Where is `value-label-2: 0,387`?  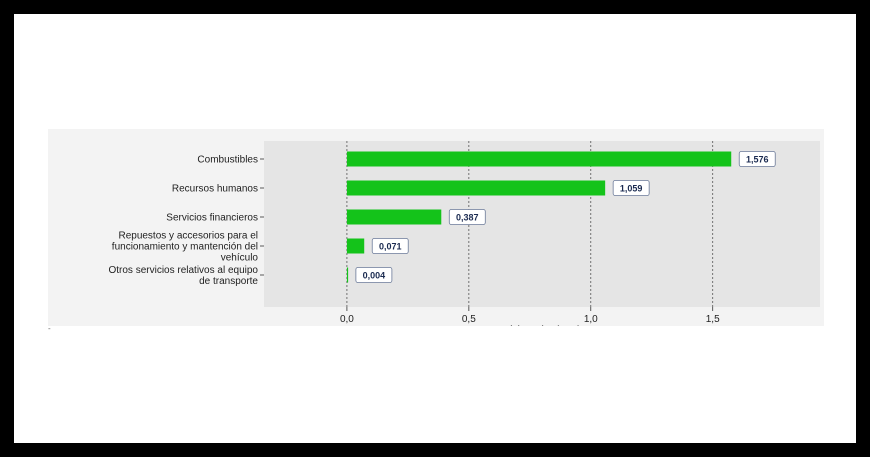 value-label-2: 0,387 is located at coordinates (467, 217).